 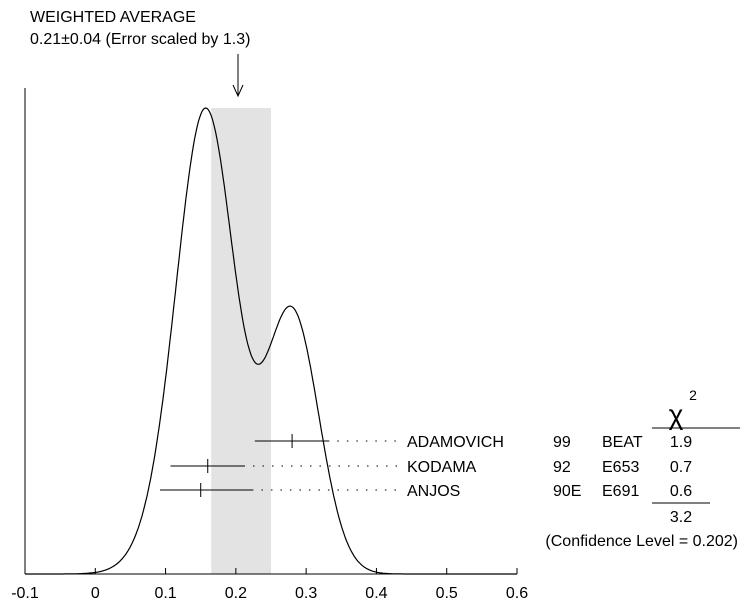 What do you see at coordinates (376, 593) in the screenshot?
I see `x-tick-label: 0.4` at bounding box center [376, 593].